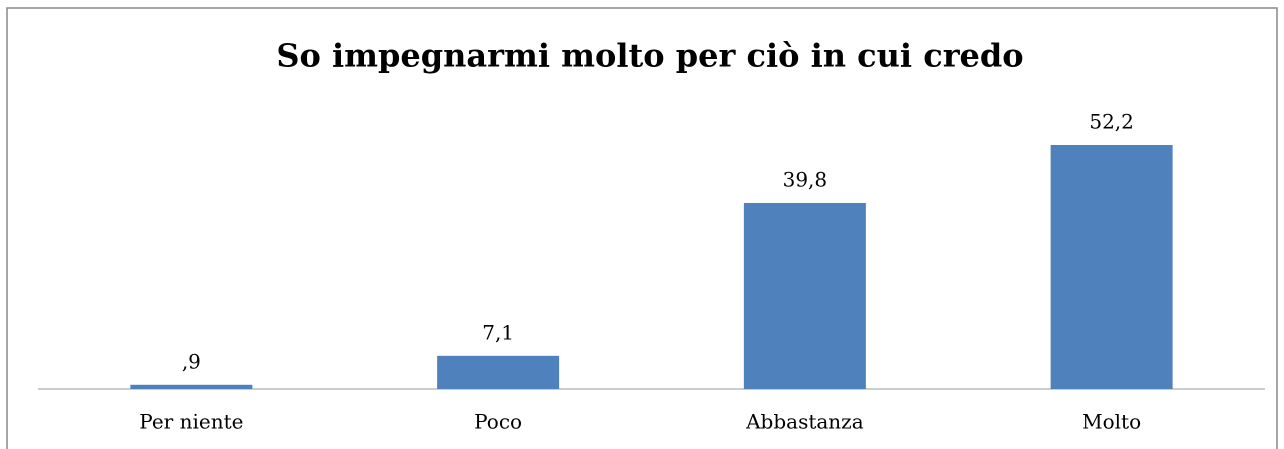  Describe the element at coordinates (1111, 122) in the screenshot. I see `value-label: 52,2` at that location.